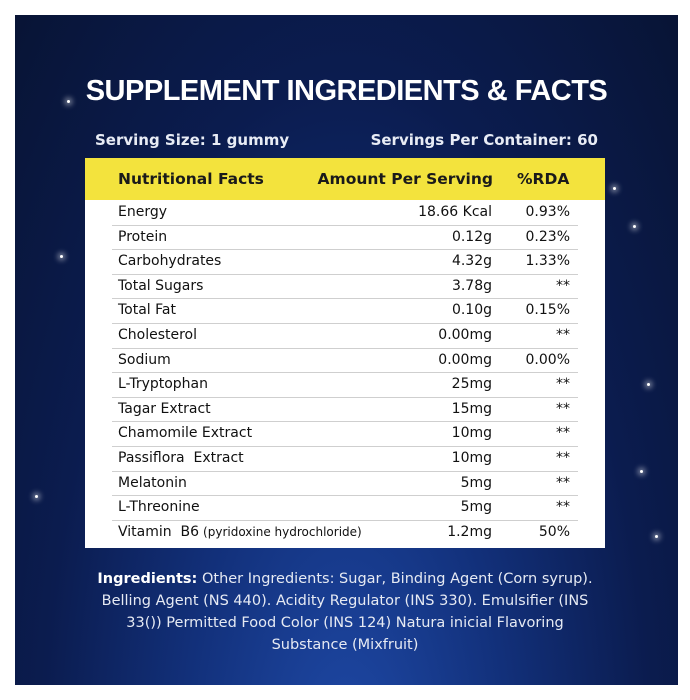 The width and height of the screenshot is (690, 700). I want to click on amount: 0.12g, so click(471, 236).